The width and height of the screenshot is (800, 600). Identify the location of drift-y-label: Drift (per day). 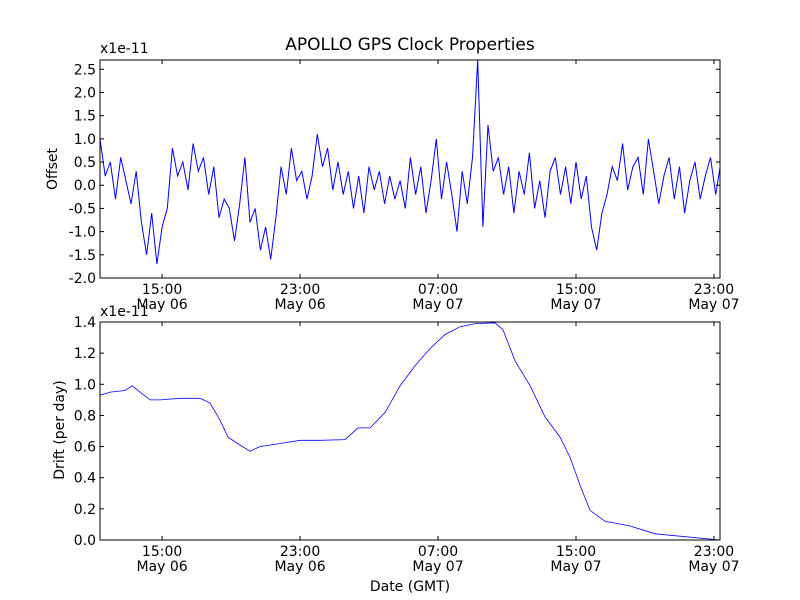
(60, 429).